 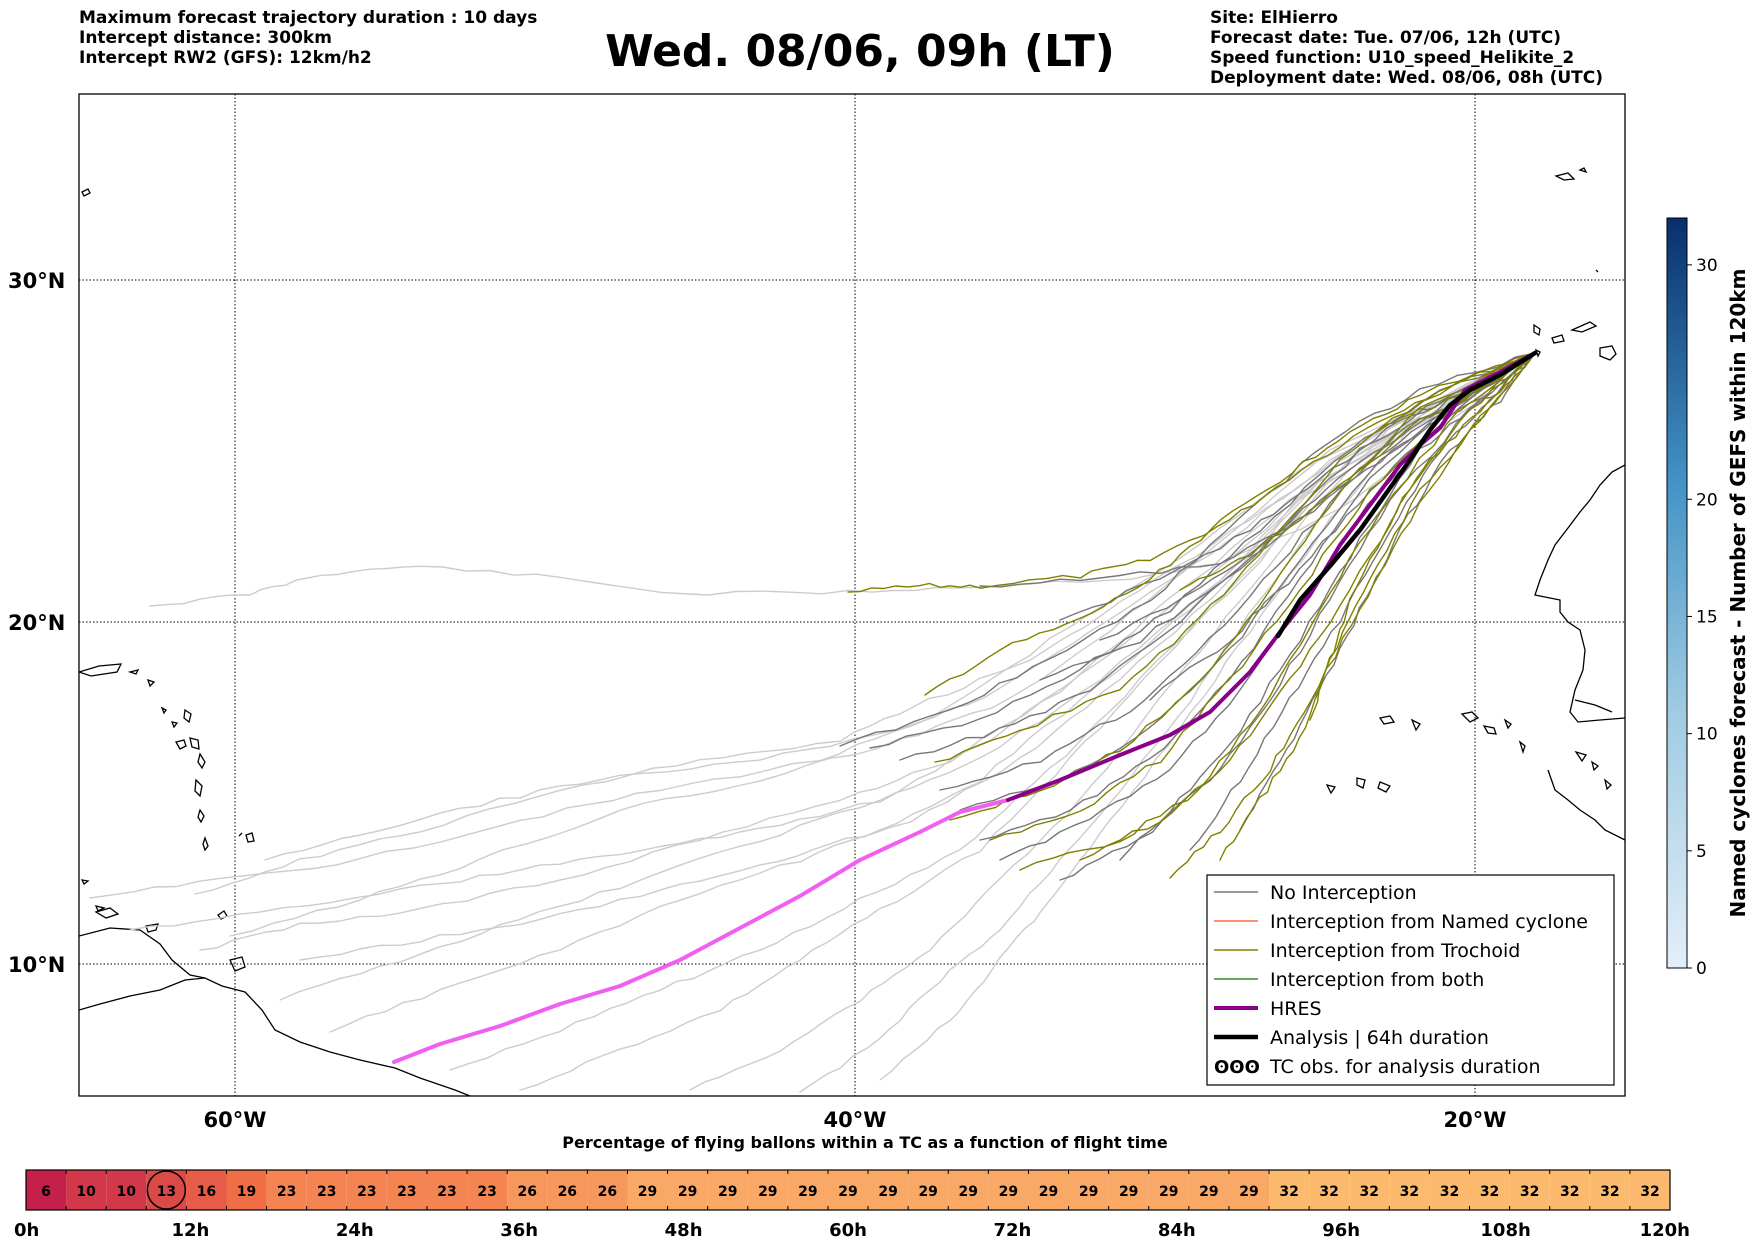 I want to click on timeline-time-label: 0h, so click(x=26, y=1230).